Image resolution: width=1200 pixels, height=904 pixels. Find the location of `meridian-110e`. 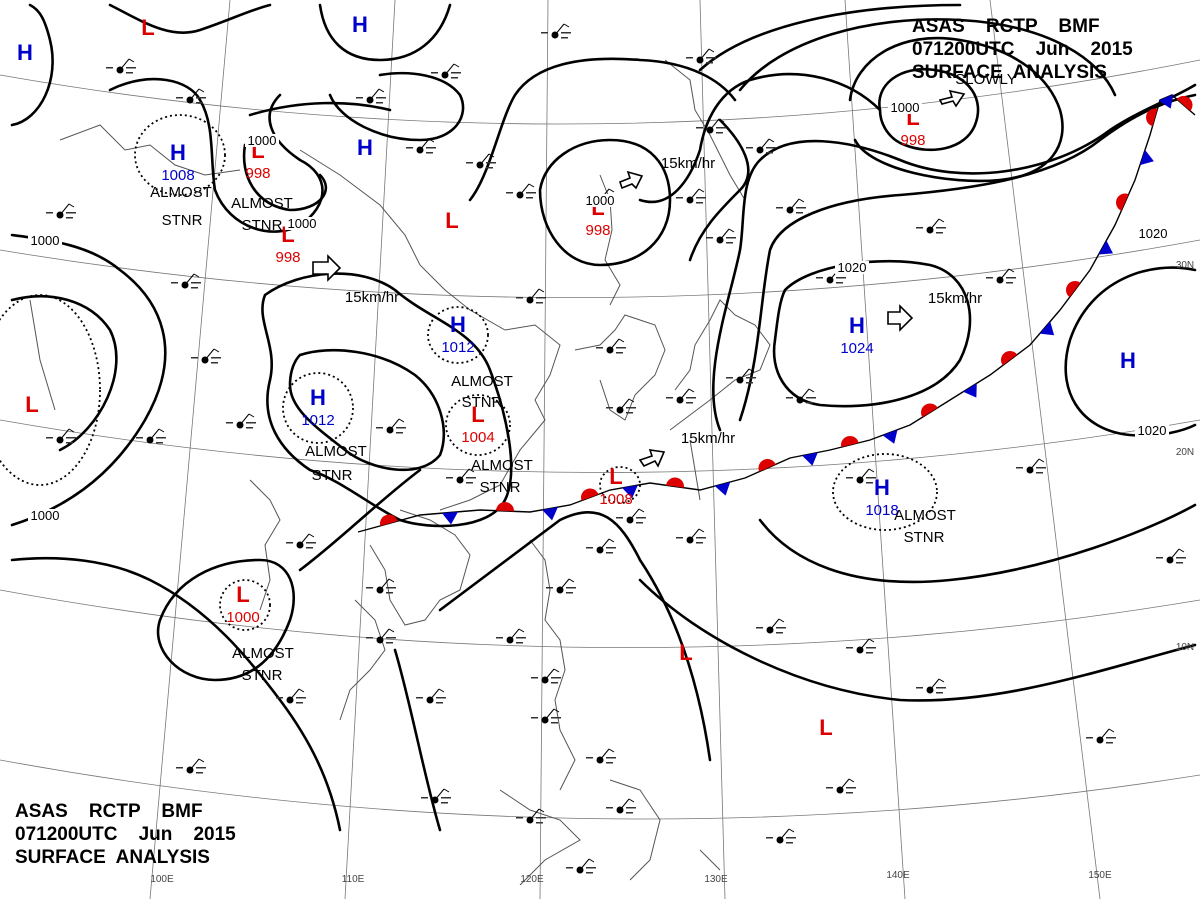

meridian-110e is located at coordinates (370, 450).